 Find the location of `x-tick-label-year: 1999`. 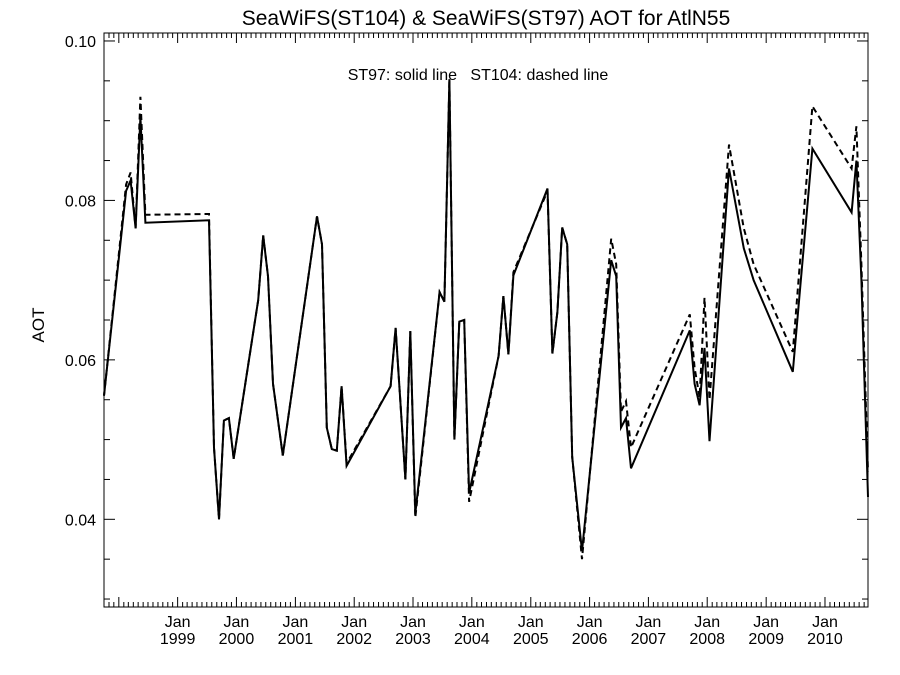

x-tick-label-year: 1999 is located at coordinates (178, 639).